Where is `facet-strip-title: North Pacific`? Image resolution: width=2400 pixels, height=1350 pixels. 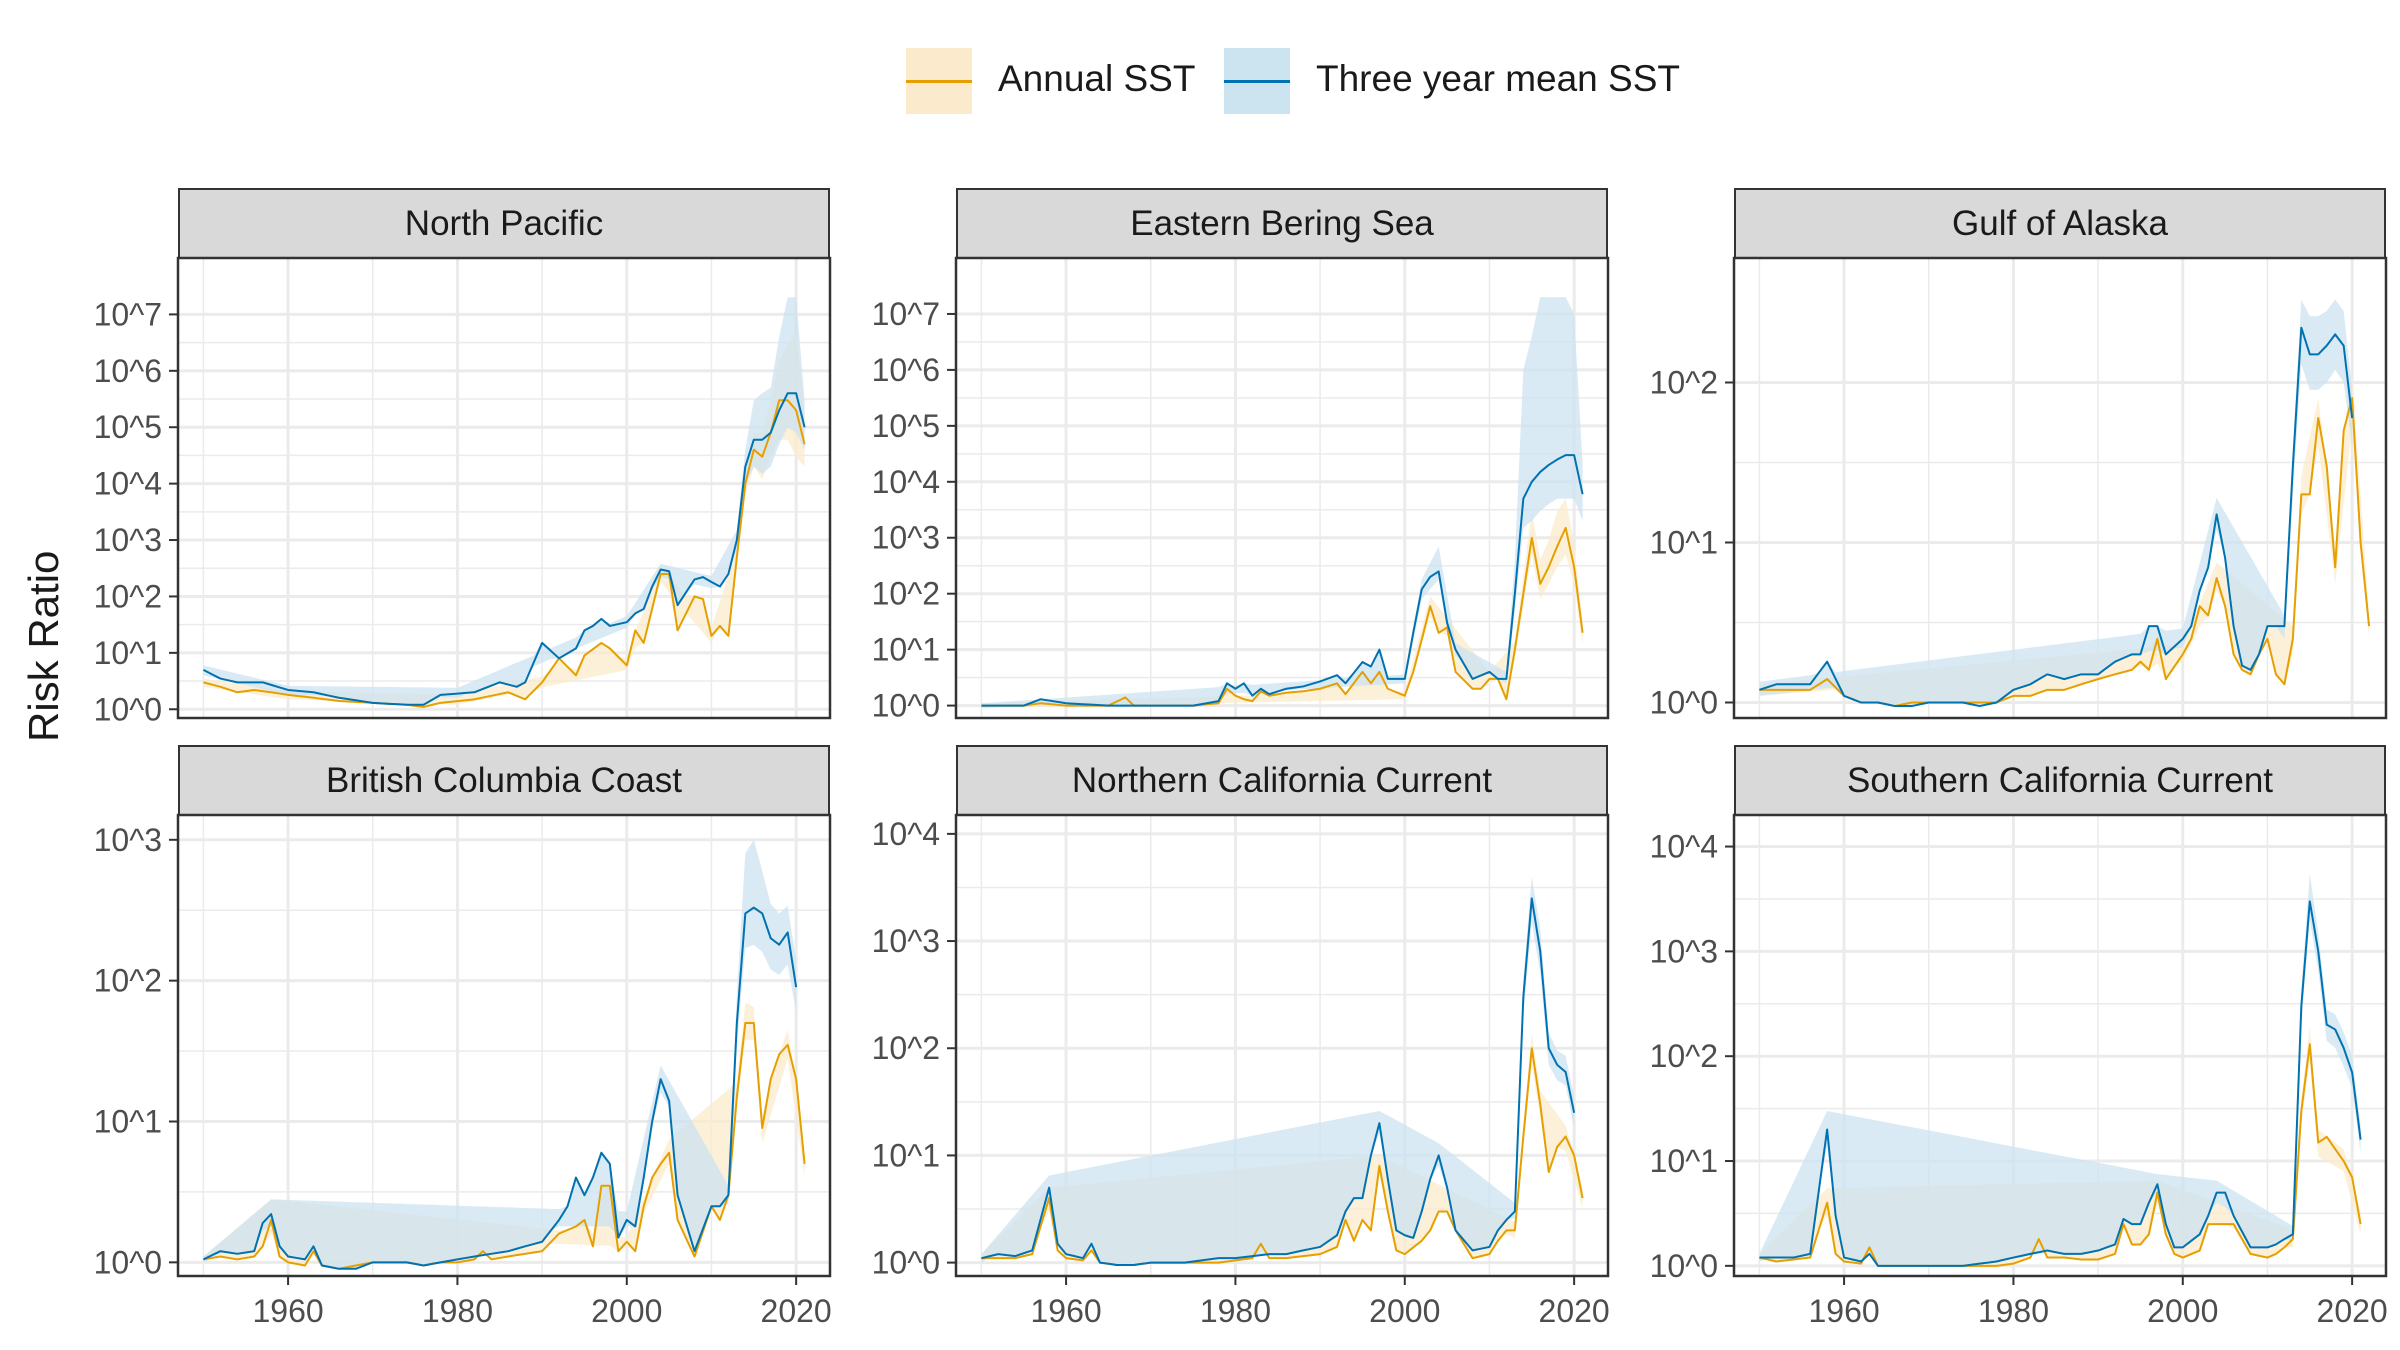 facet-strip-title: North Pacific is located at coordinates (504, 223).